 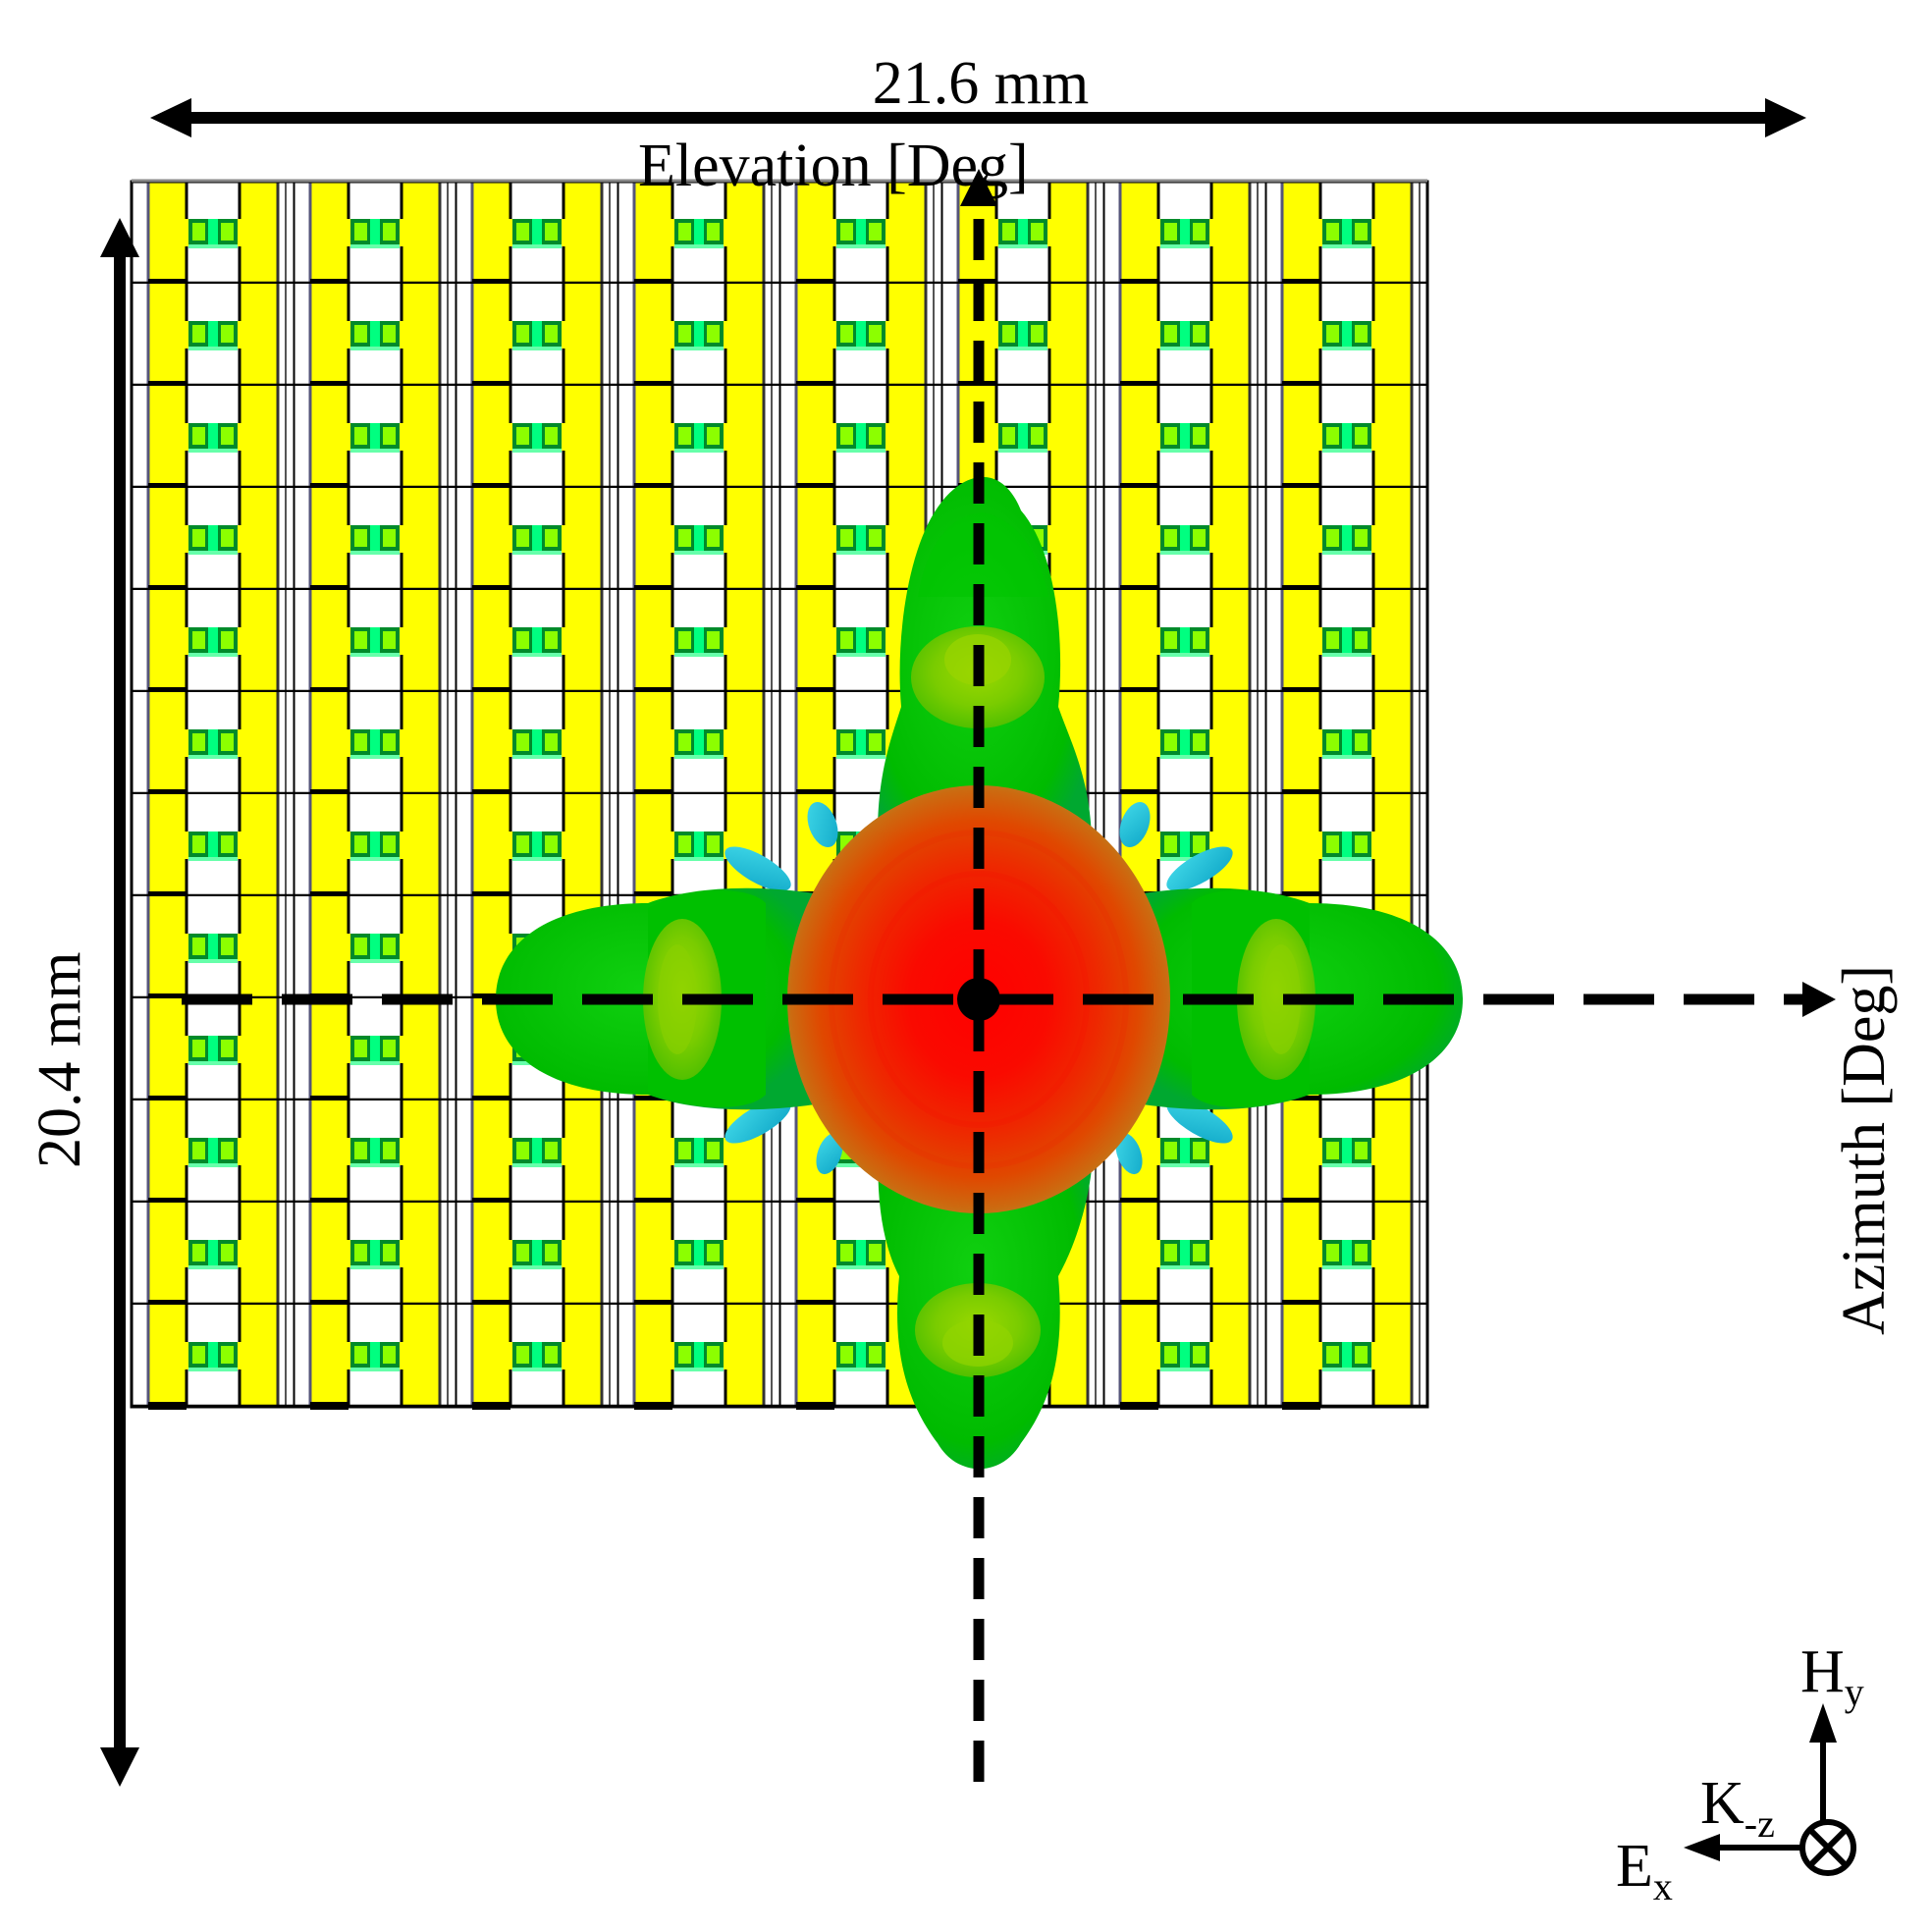 I want to click on side-lobes-cyan, so click(x=978, y=988).